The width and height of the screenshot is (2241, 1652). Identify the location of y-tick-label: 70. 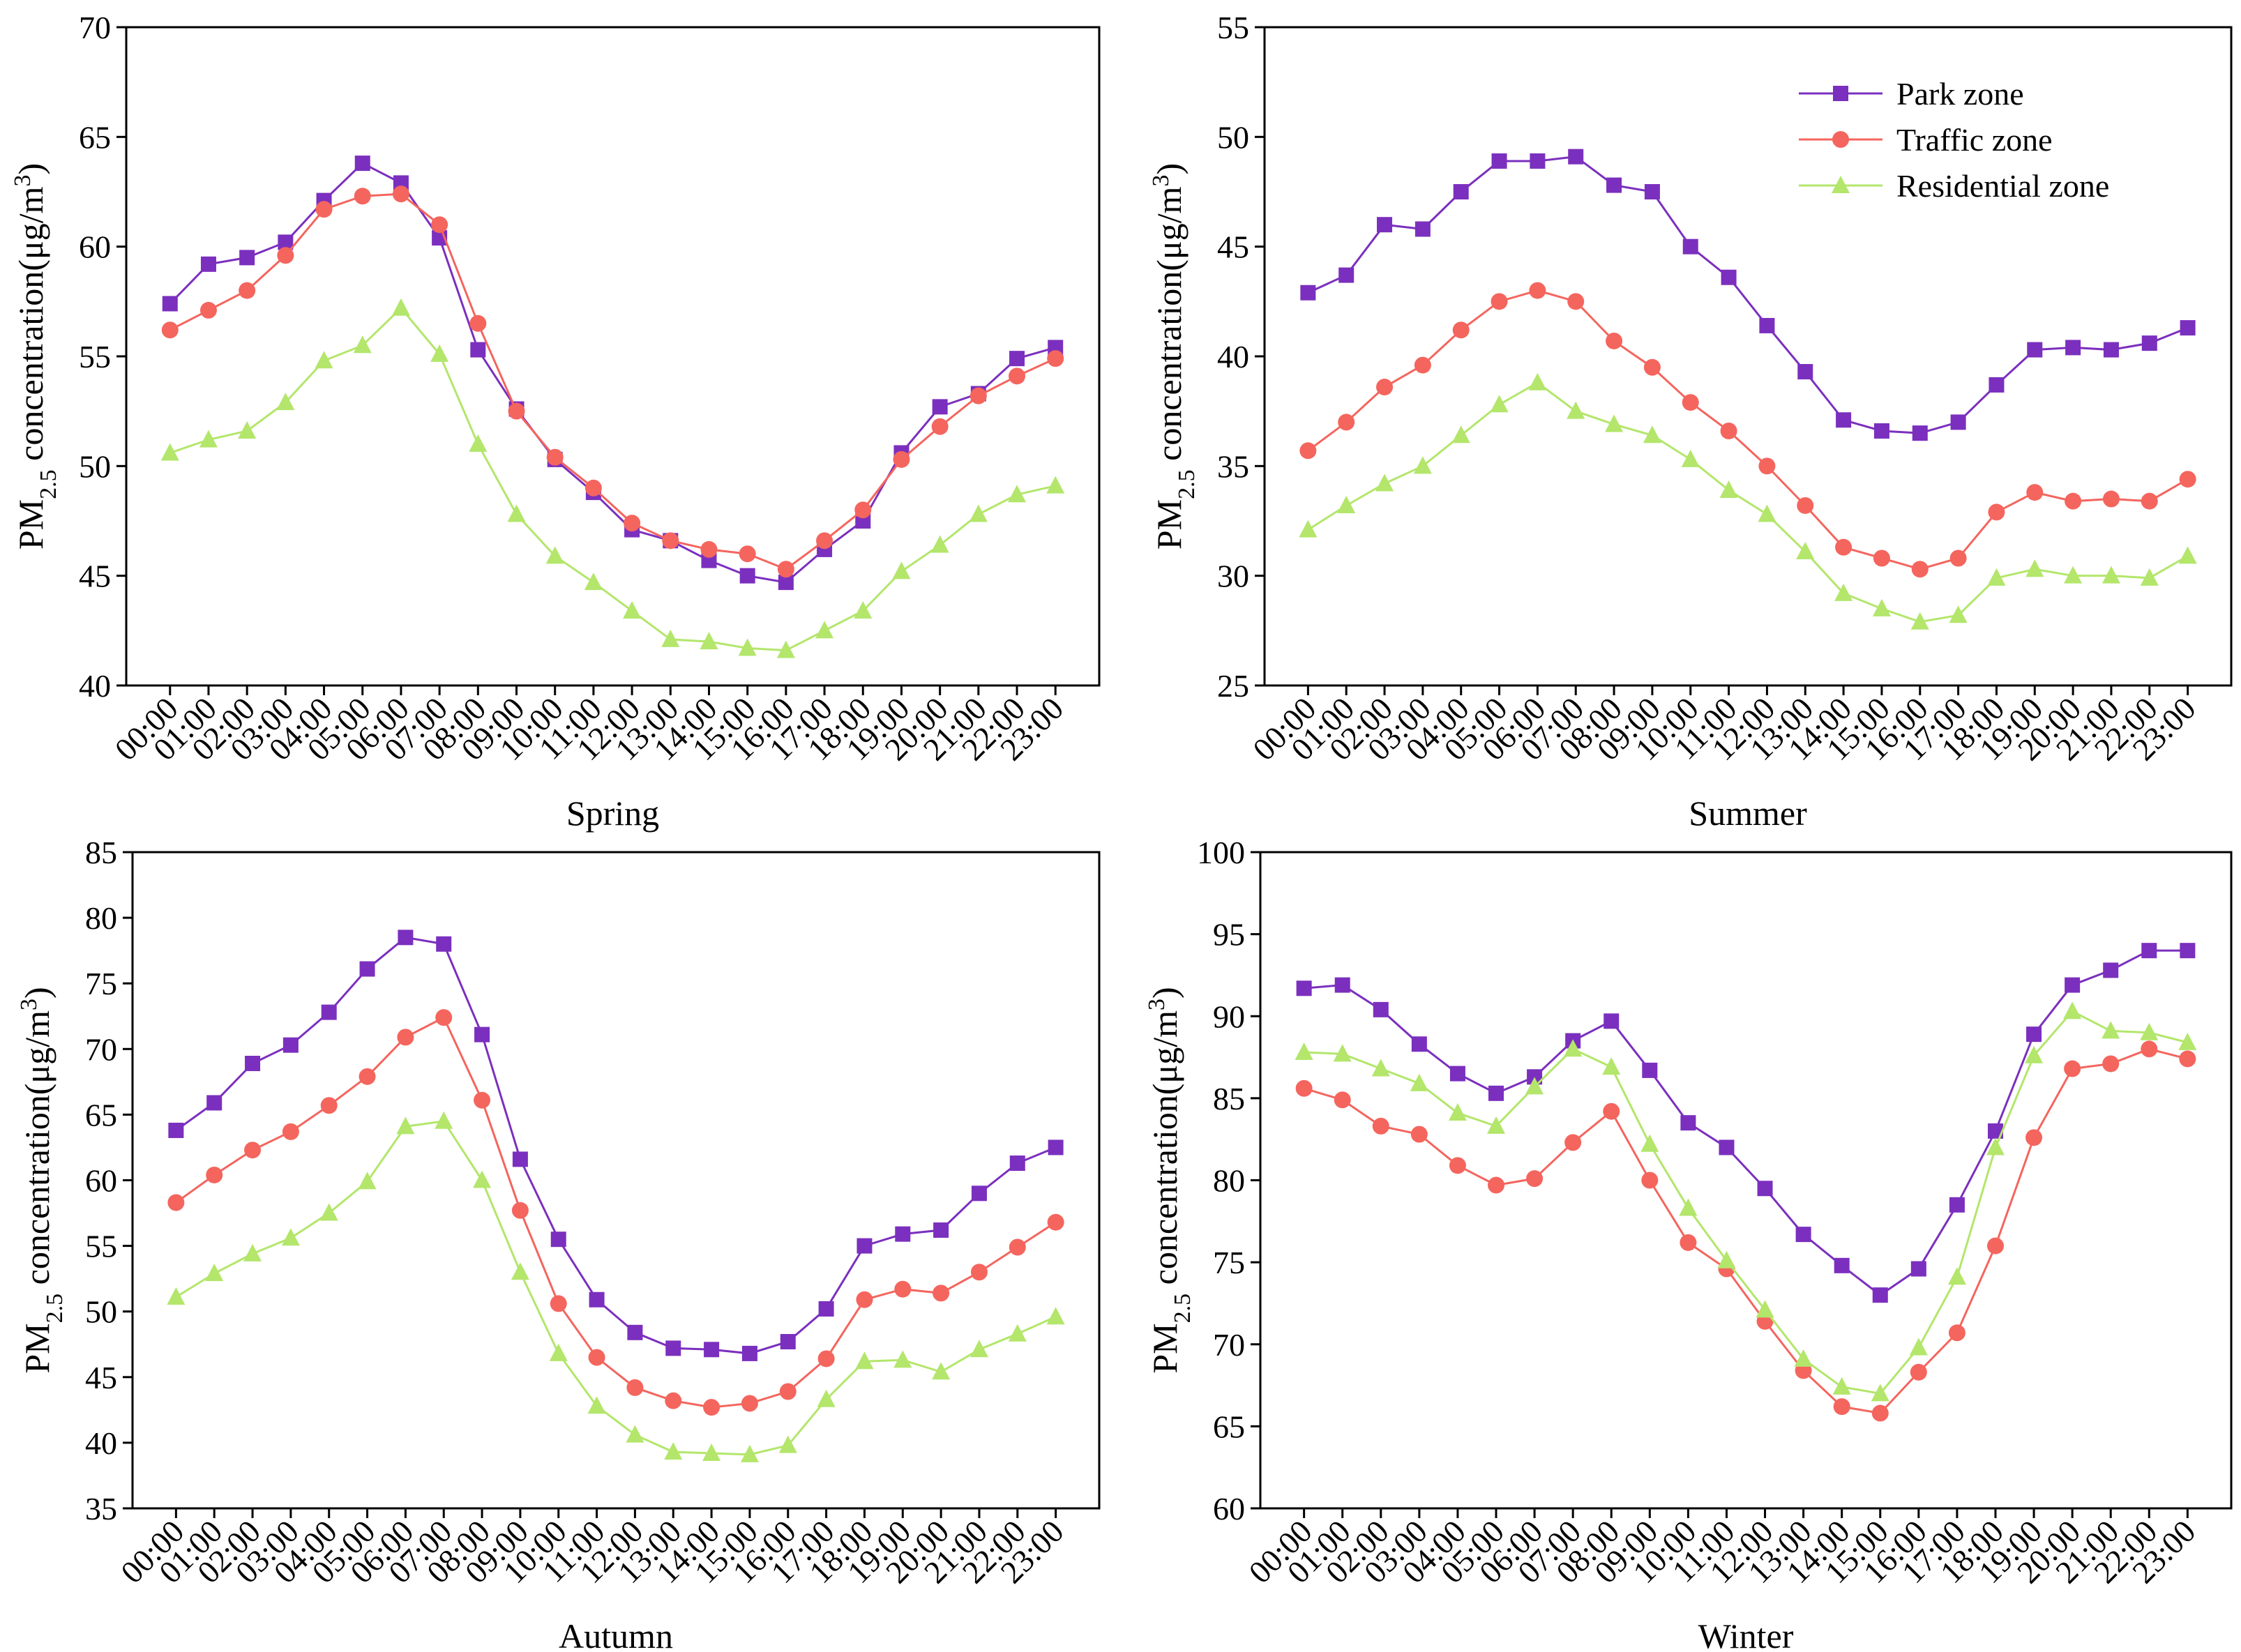
(1229, 1345).